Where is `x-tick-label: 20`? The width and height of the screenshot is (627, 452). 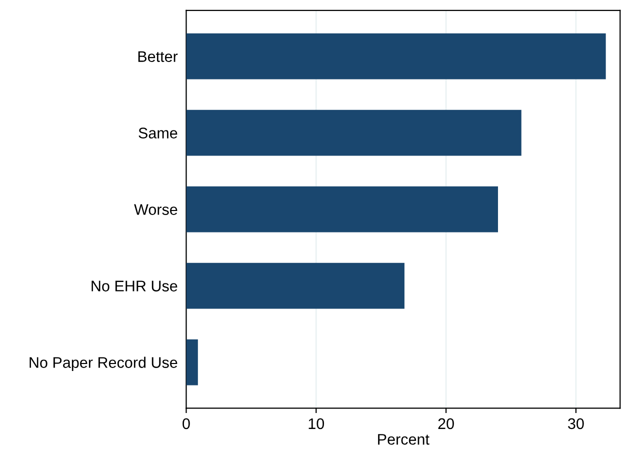 x-tick-label: 20 is located at coordinates (446, 424).